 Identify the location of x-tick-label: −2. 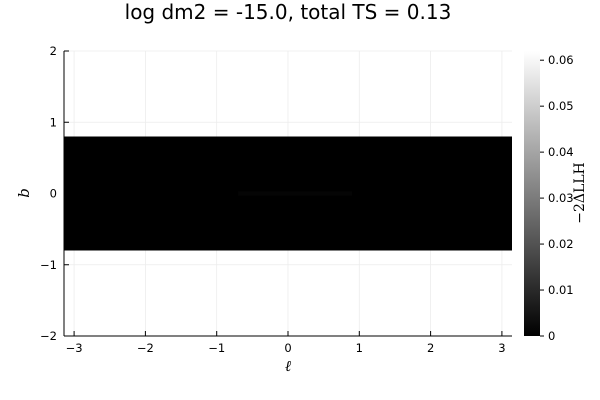
(145, 348).